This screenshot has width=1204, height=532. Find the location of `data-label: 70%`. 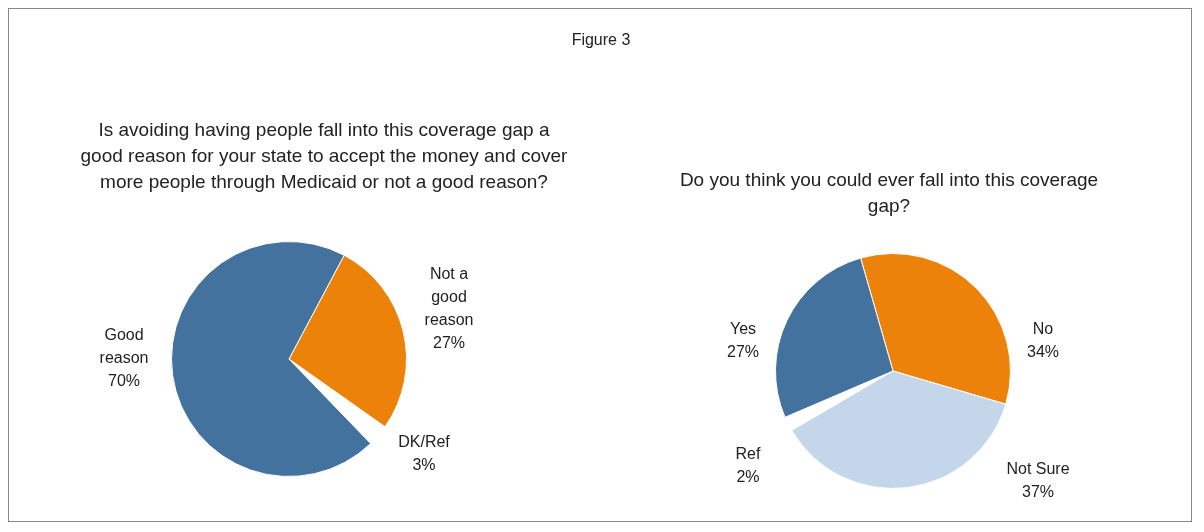

data-label: 70% is located at coordinates (124, 381).